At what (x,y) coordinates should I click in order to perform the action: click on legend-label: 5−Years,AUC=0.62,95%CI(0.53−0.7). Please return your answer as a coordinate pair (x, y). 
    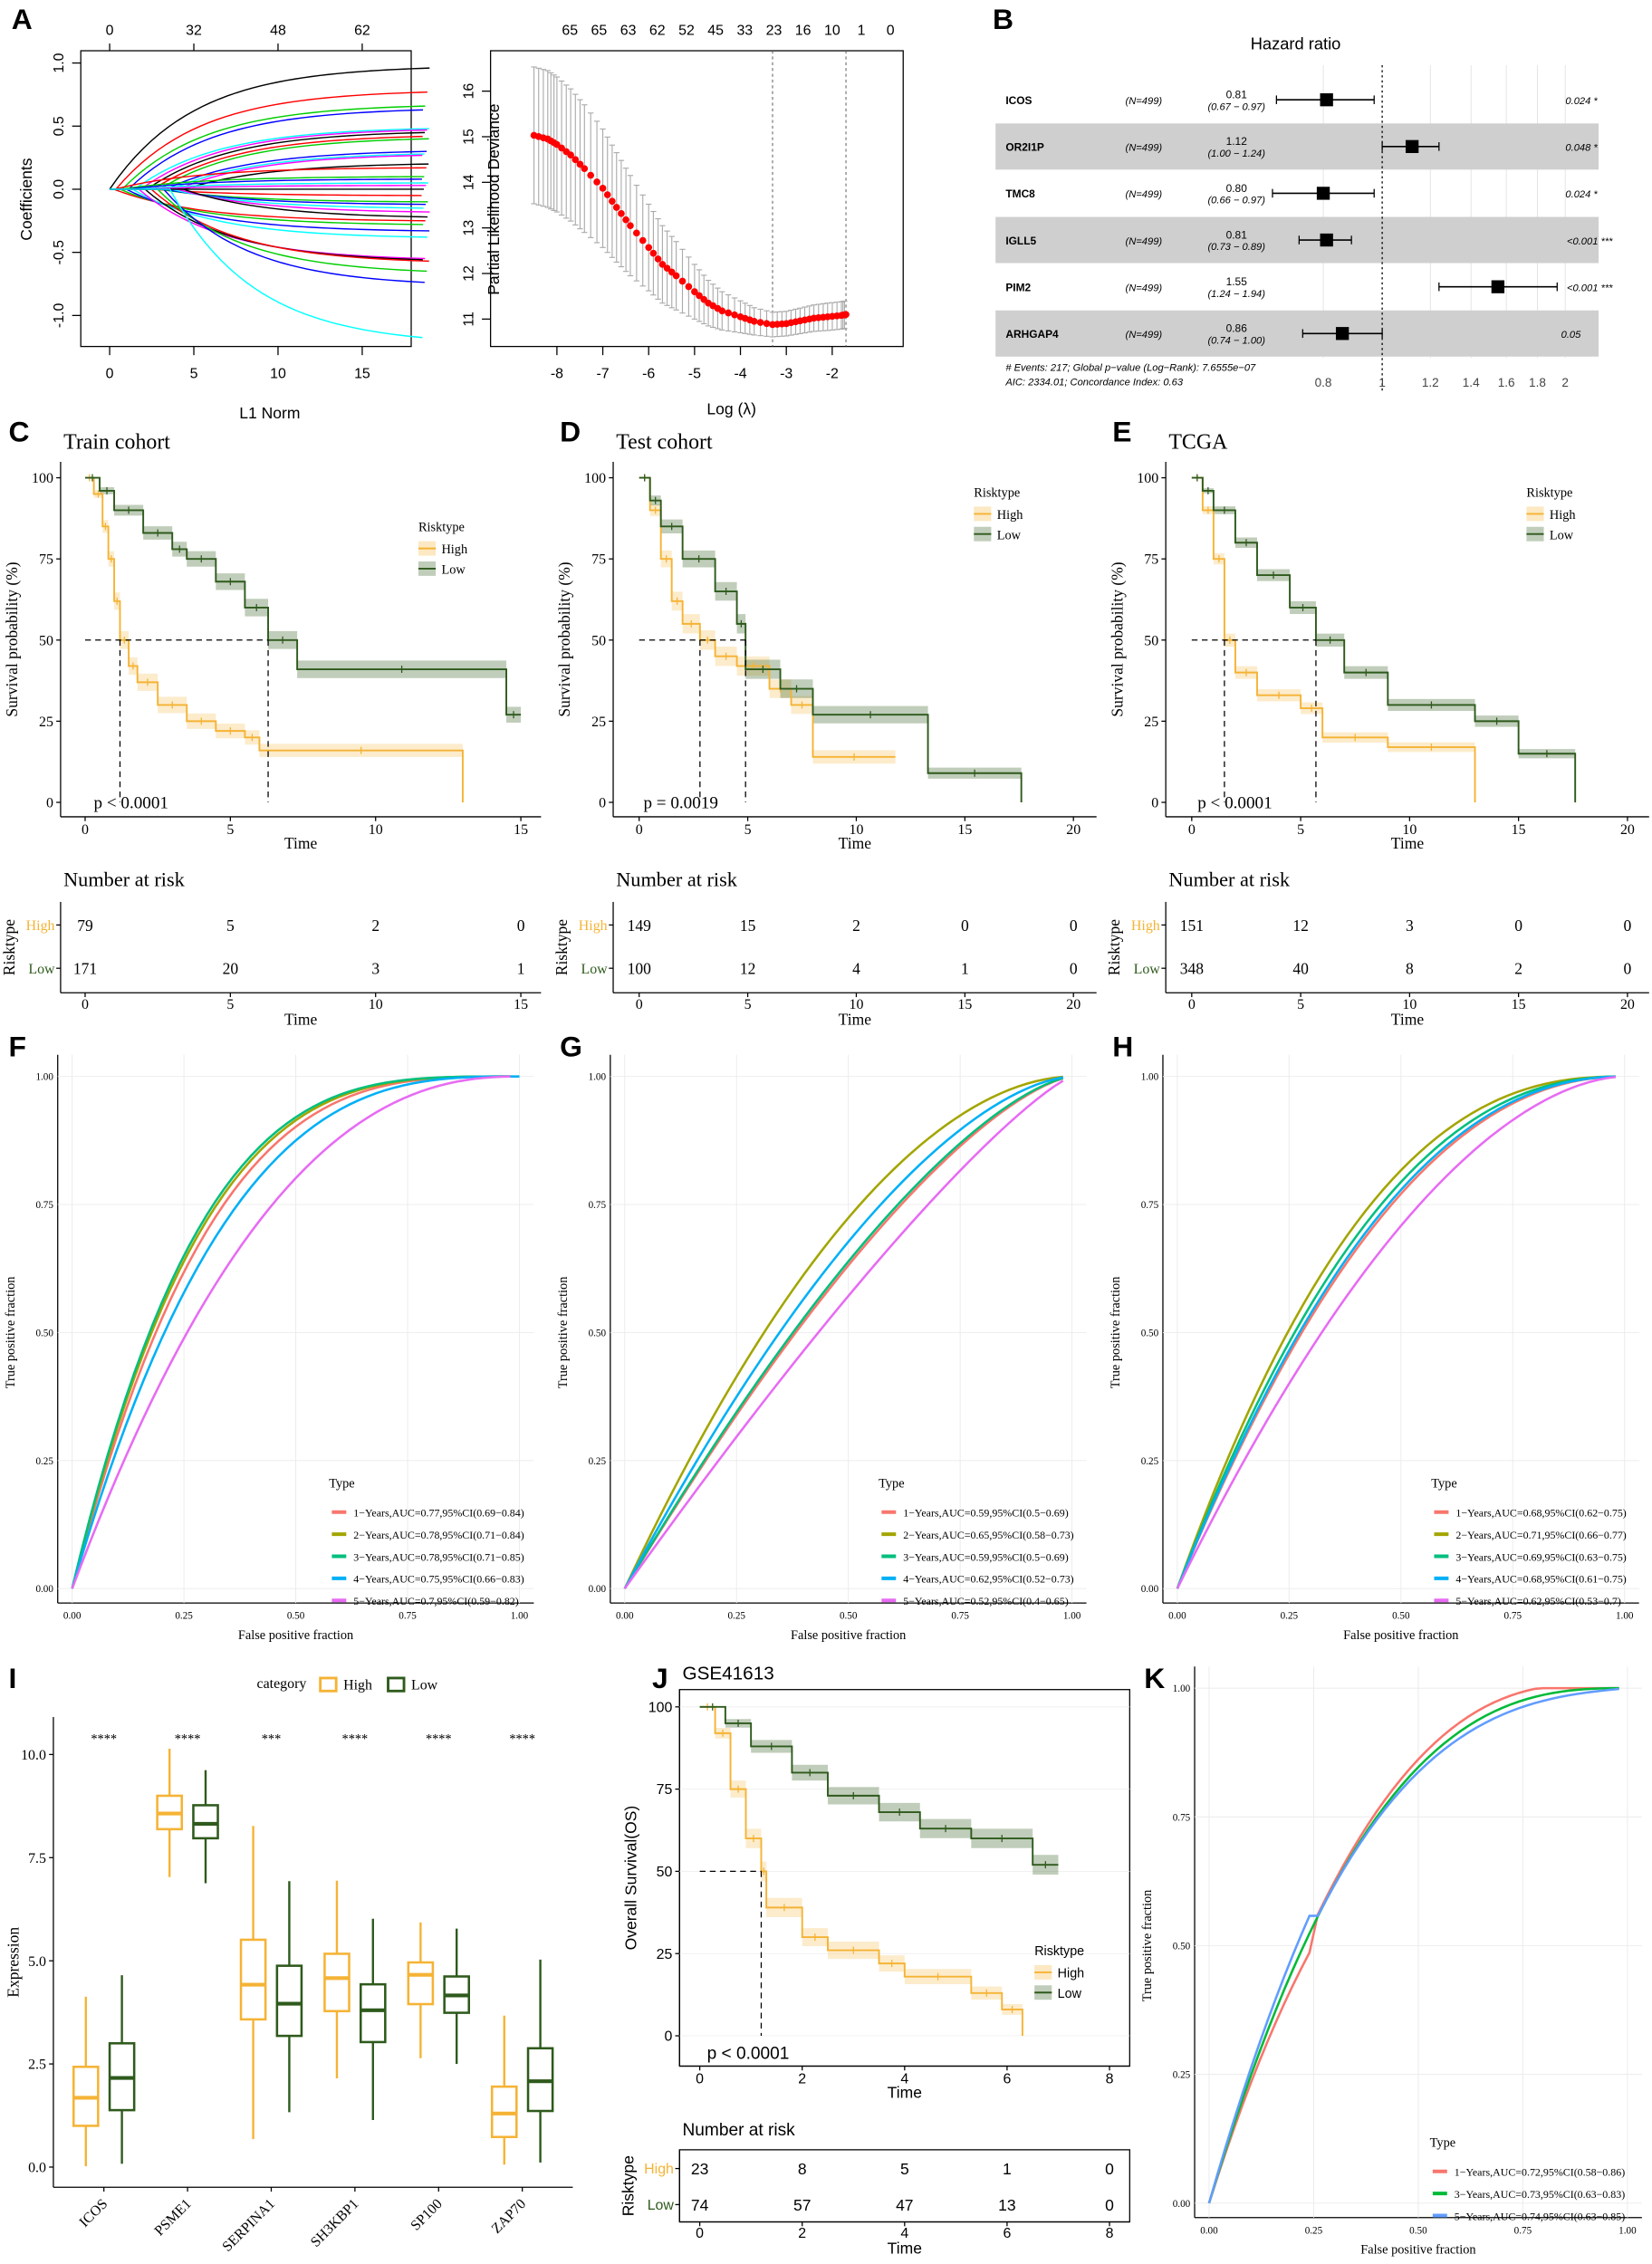
    Looking at the image, I should click on (1537, 1601).